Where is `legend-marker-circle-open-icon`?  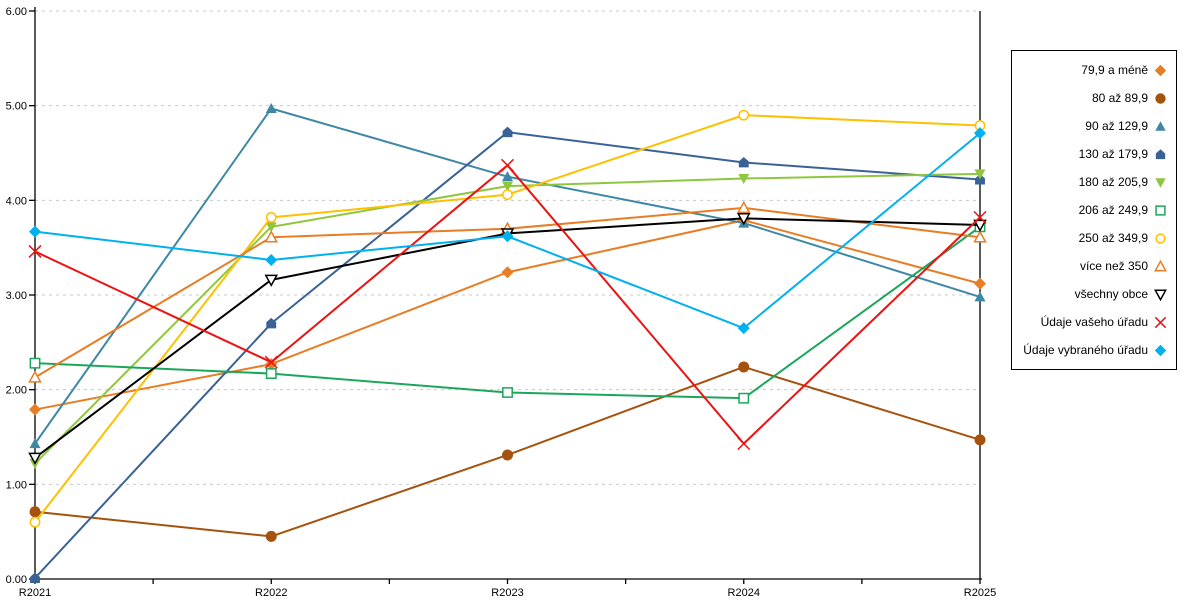
legend-marker-circle-open-icon is located at coordinates (1160, 238).